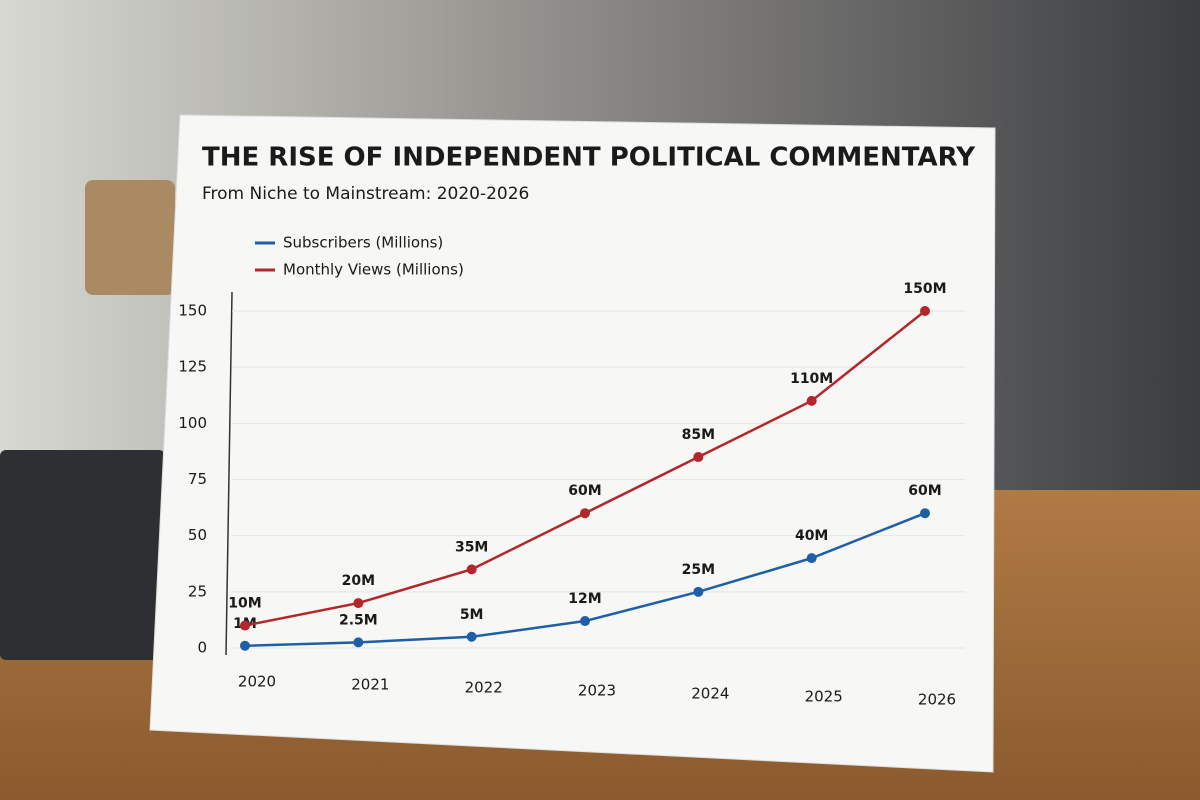  Describe the element at coordinates (484, 688) in the screenshot. I see `x-tick-label: 2022` at that location.